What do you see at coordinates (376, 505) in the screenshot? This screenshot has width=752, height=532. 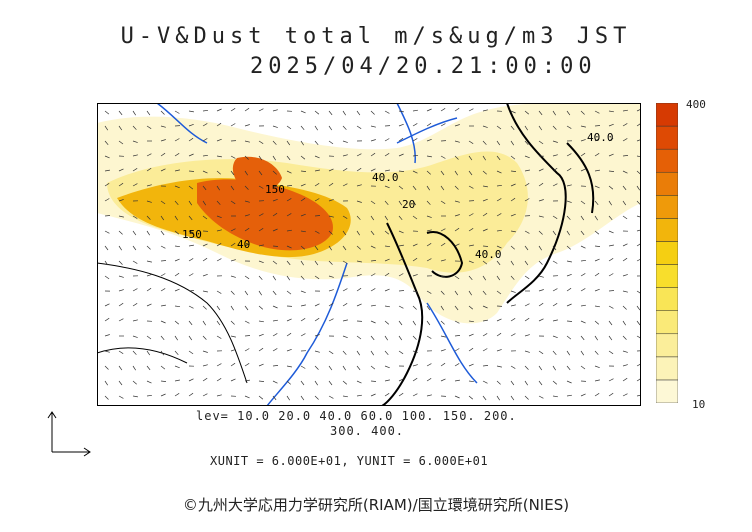 I see `copyright-notice: ©九州大学応用力学研究所(RIAM)/国立環境研究所(NIES)` at bounding box center [376, 505].